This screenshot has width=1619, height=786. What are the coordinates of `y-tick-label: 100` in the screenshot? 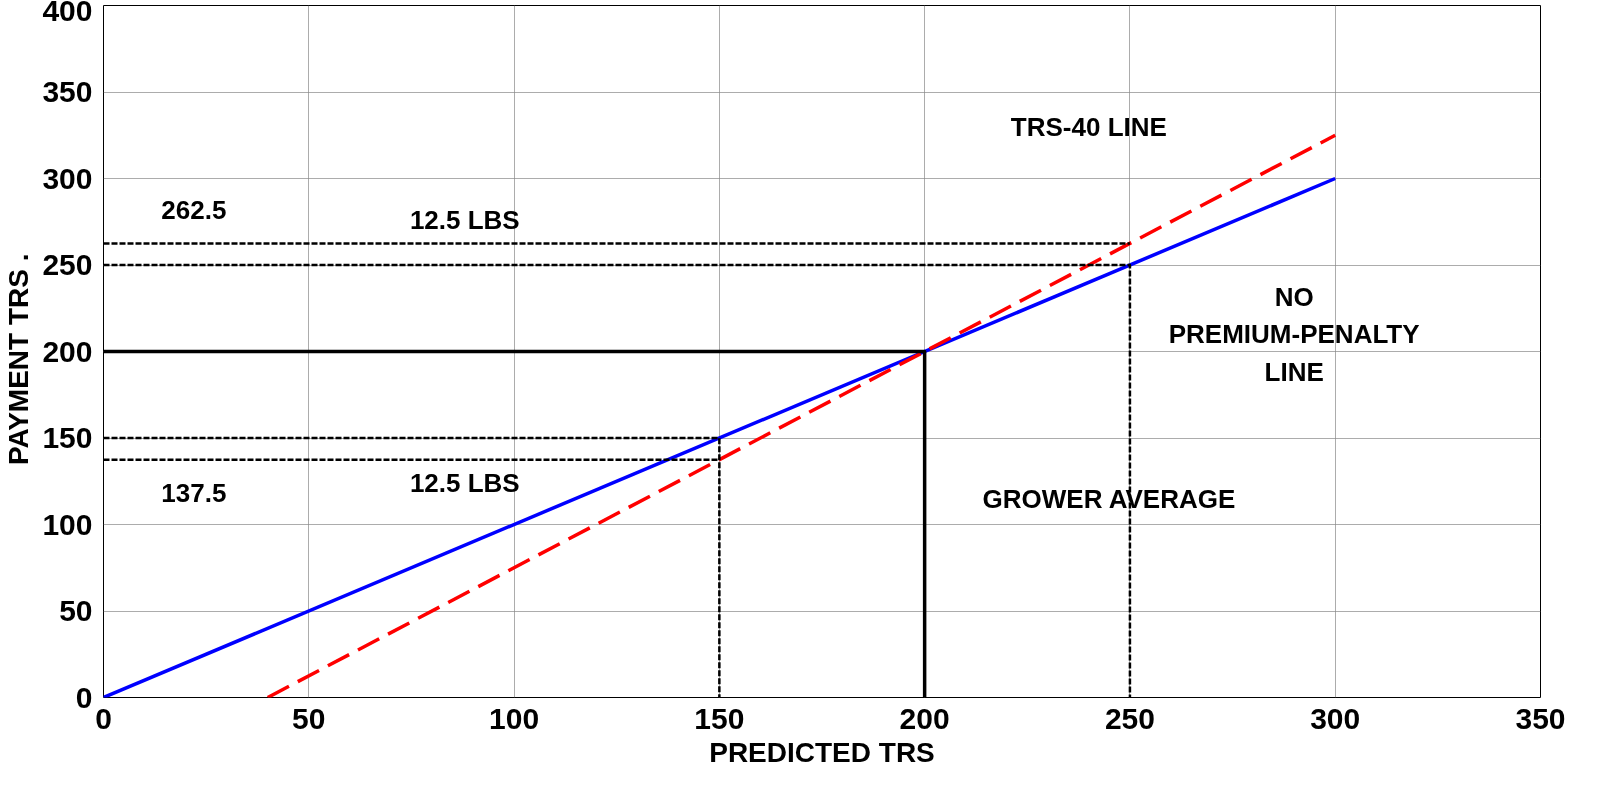 It's located at (67, 524).